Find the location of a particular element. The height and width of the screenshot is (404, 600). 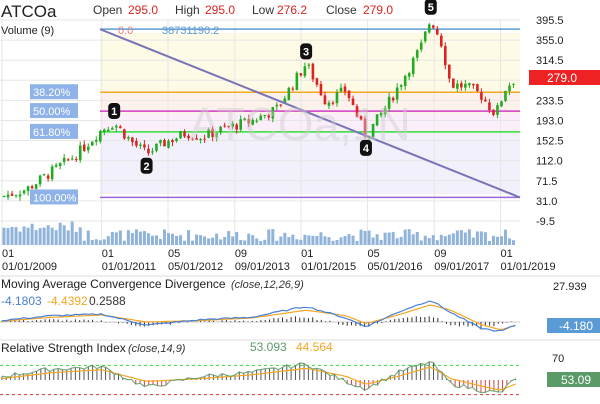

fib-labels: 38.20% 50.00% 61.80% 100.00% is located at coordinates (54, 144).